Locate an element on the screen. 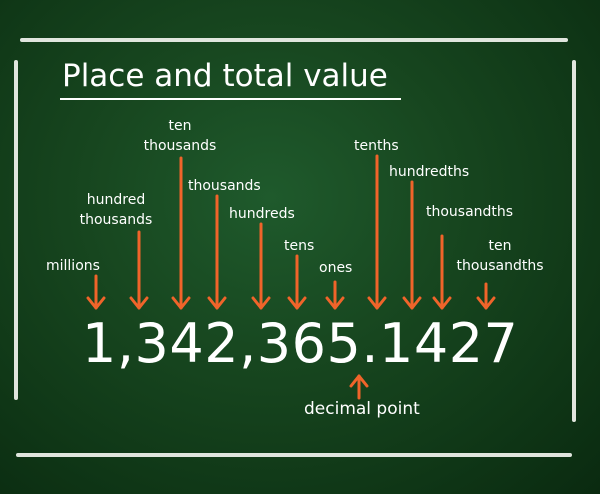 This screenshot has width=600, height=494. label-ones: ones is located at coordinates (336, 268).